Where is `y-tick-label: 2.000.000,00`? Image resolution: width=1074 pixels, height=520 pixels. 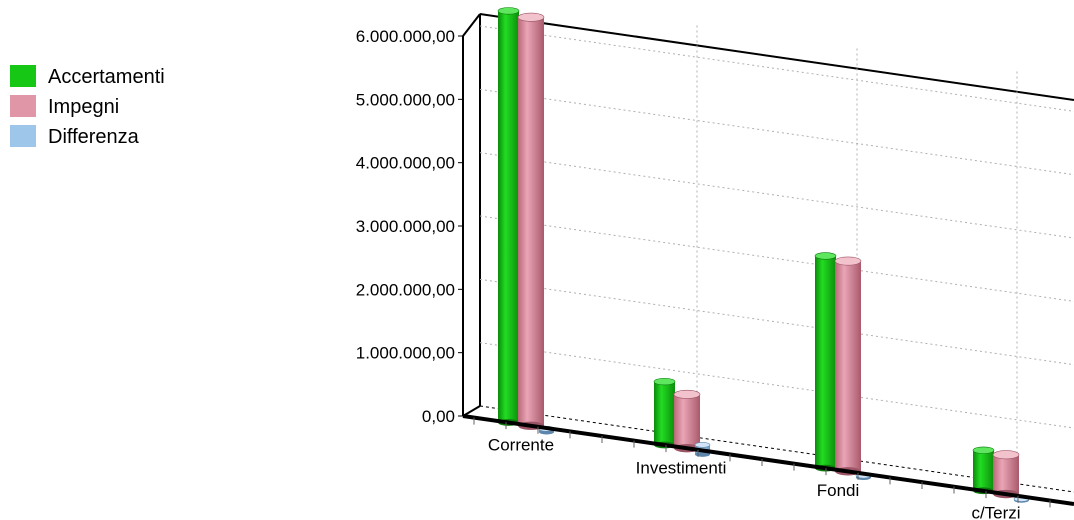
y-tick-label: 2.000.000,00 is located at coordinates (405, 289).